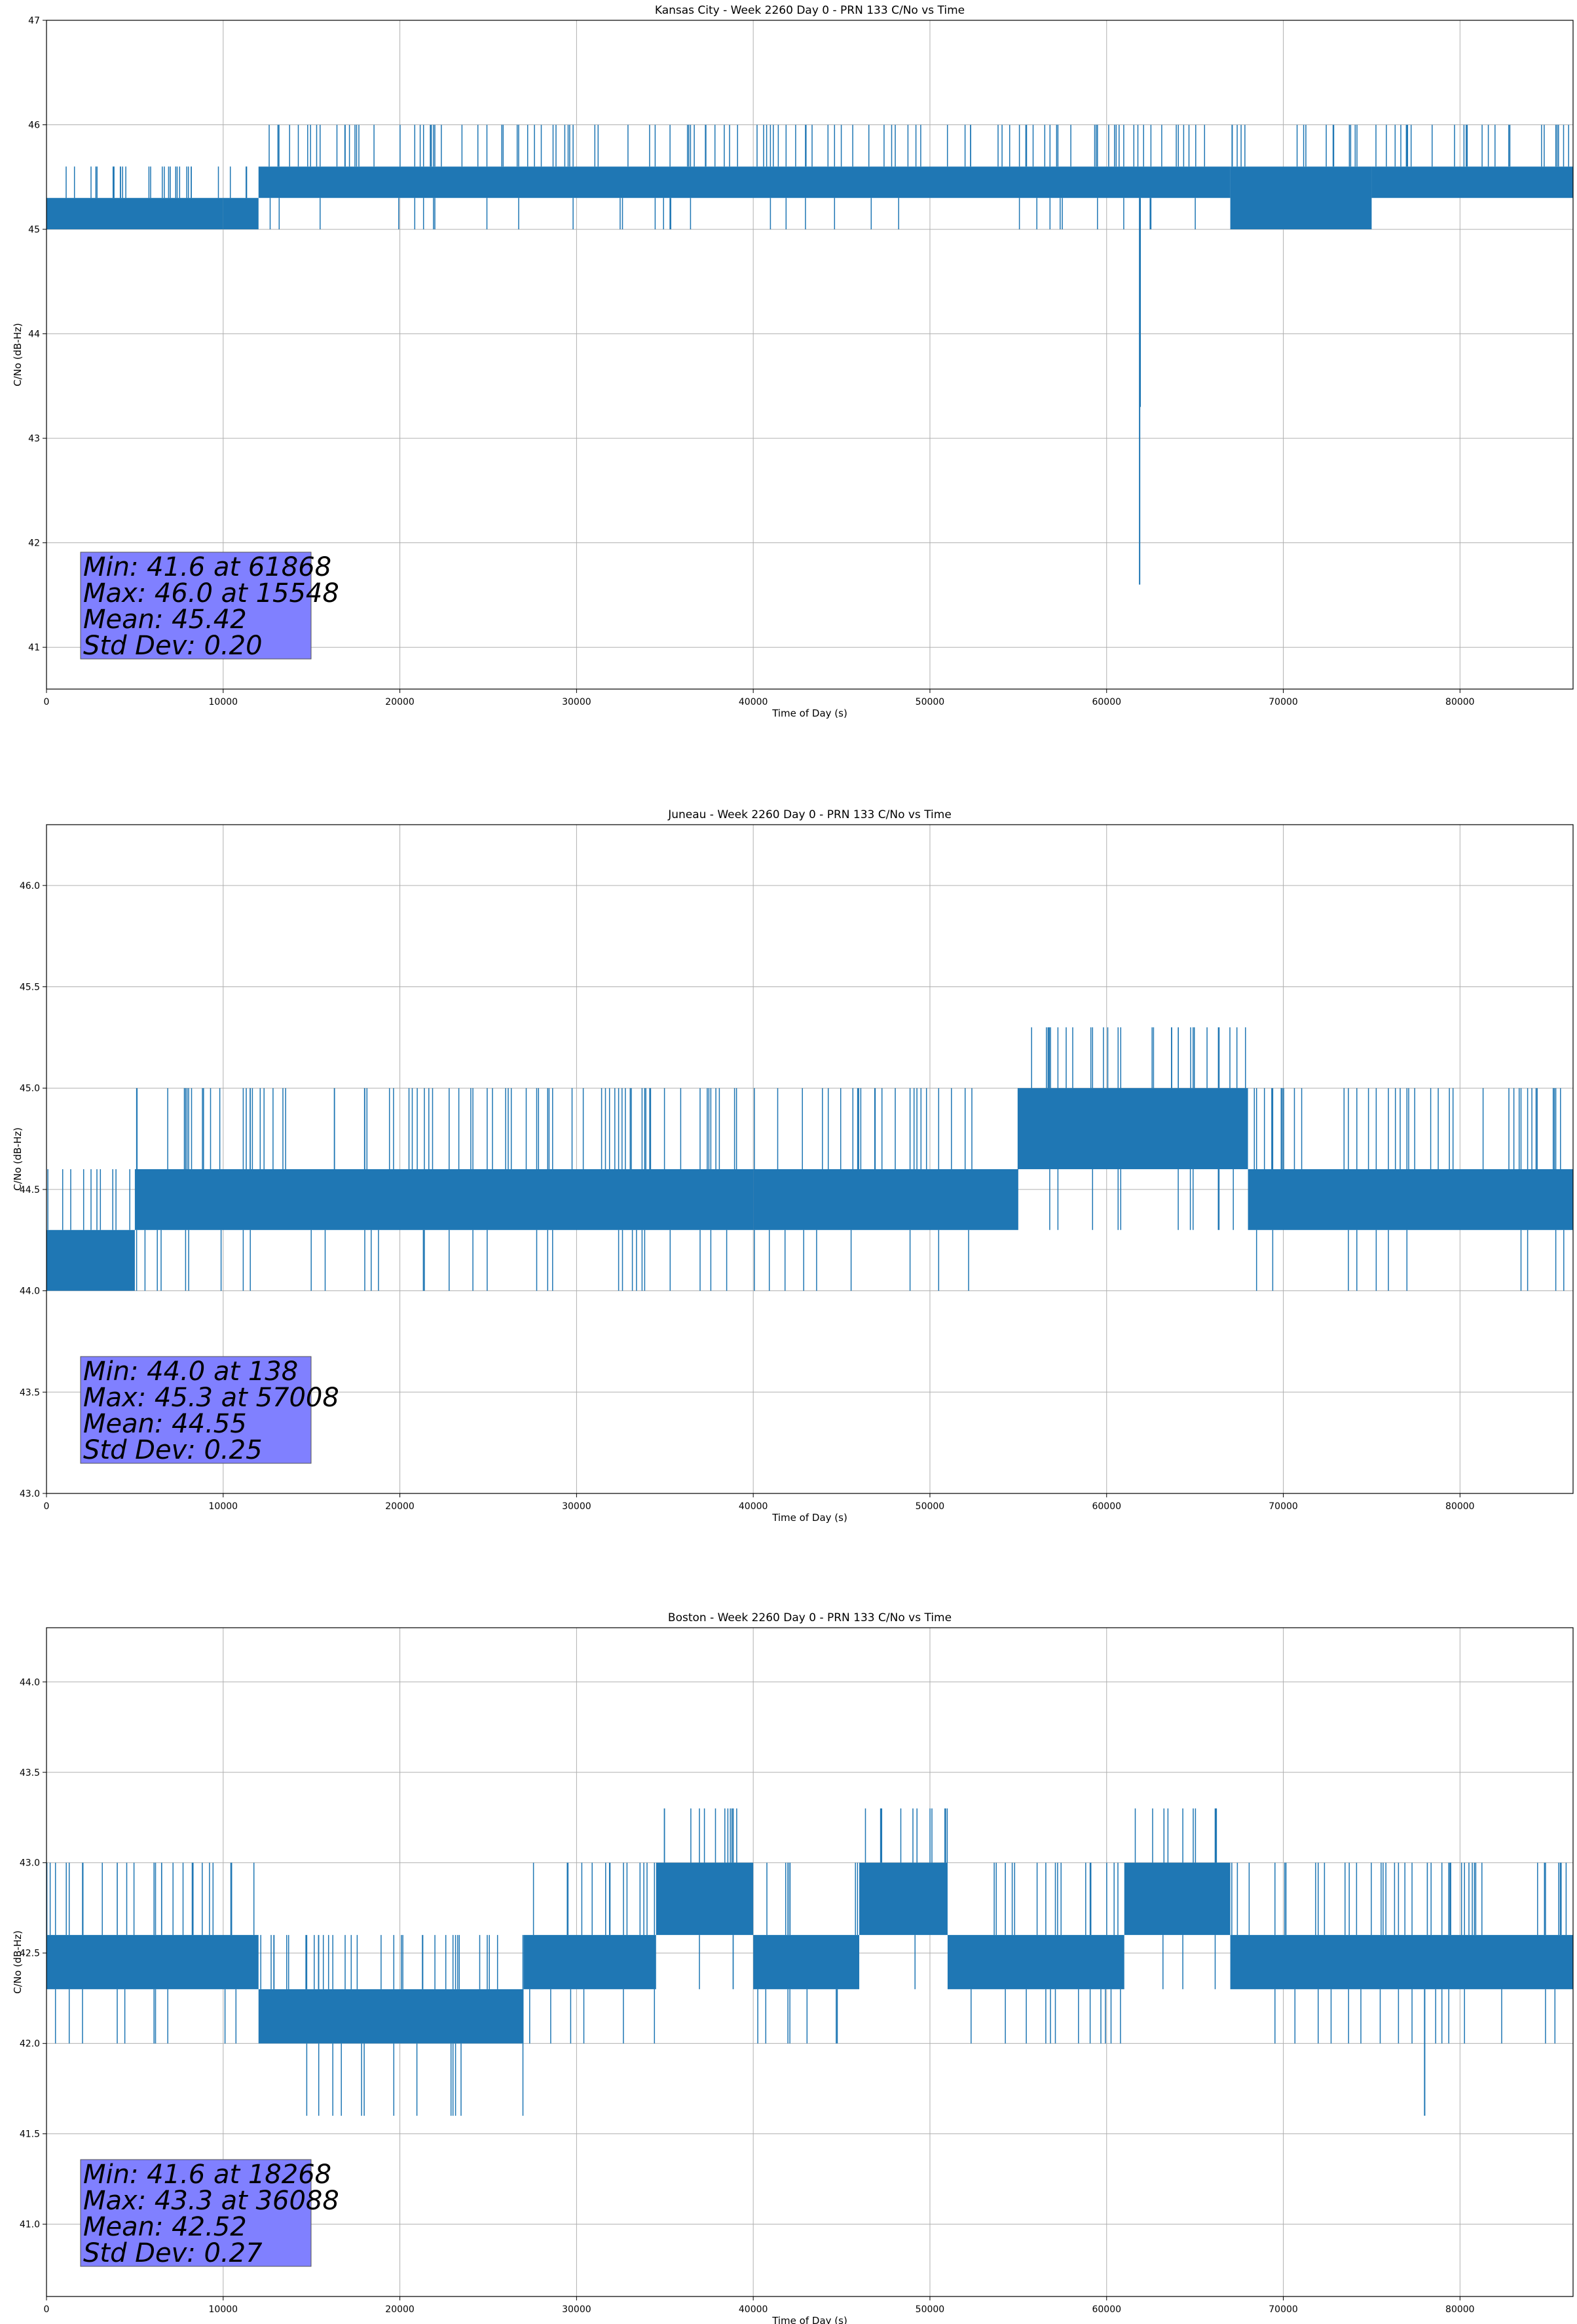  Describe the element at coordinates (30, 2044) in the screenshot. I see `y-tick-label: 42.0` at that location.